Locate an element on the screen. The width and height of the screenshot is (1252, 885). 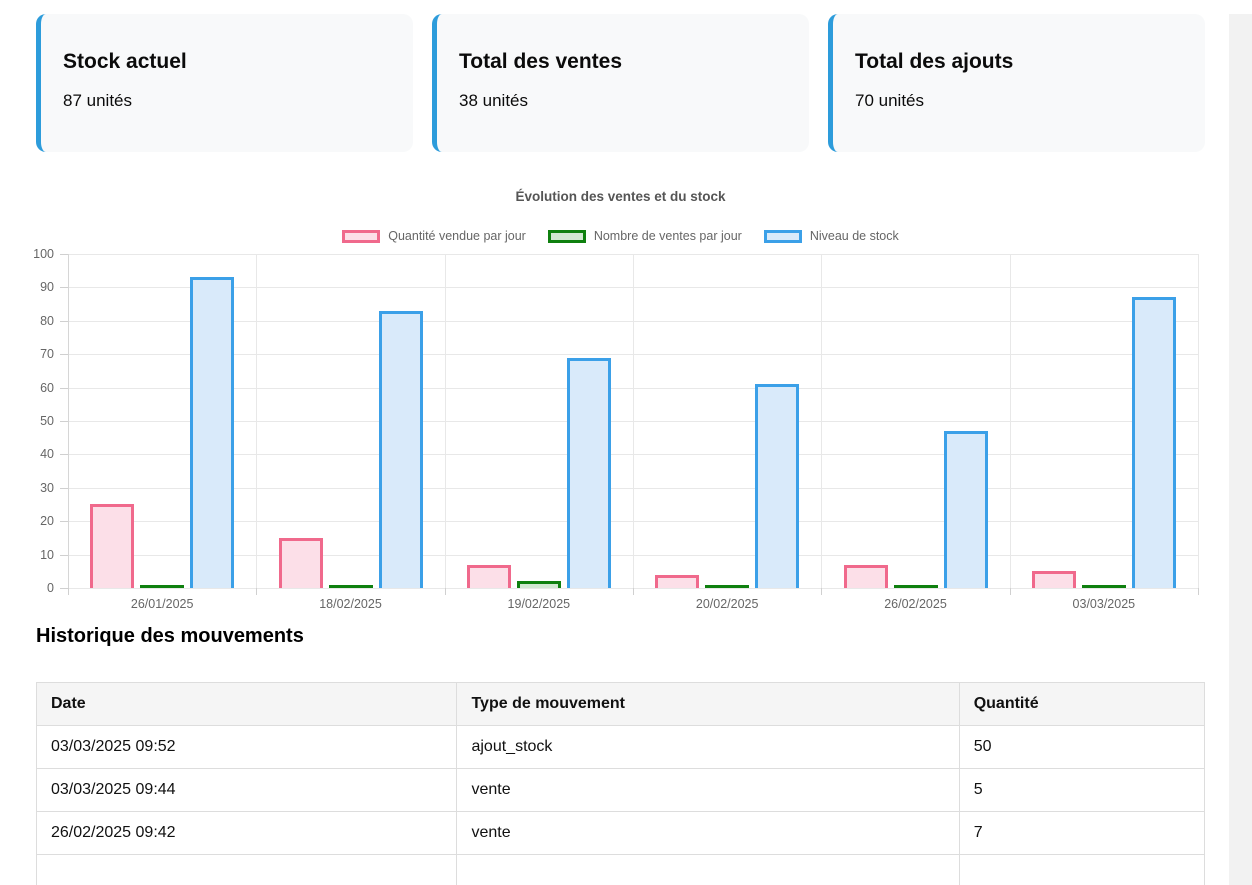
y-axis-label: 50 is located at coordinates (47, 421).